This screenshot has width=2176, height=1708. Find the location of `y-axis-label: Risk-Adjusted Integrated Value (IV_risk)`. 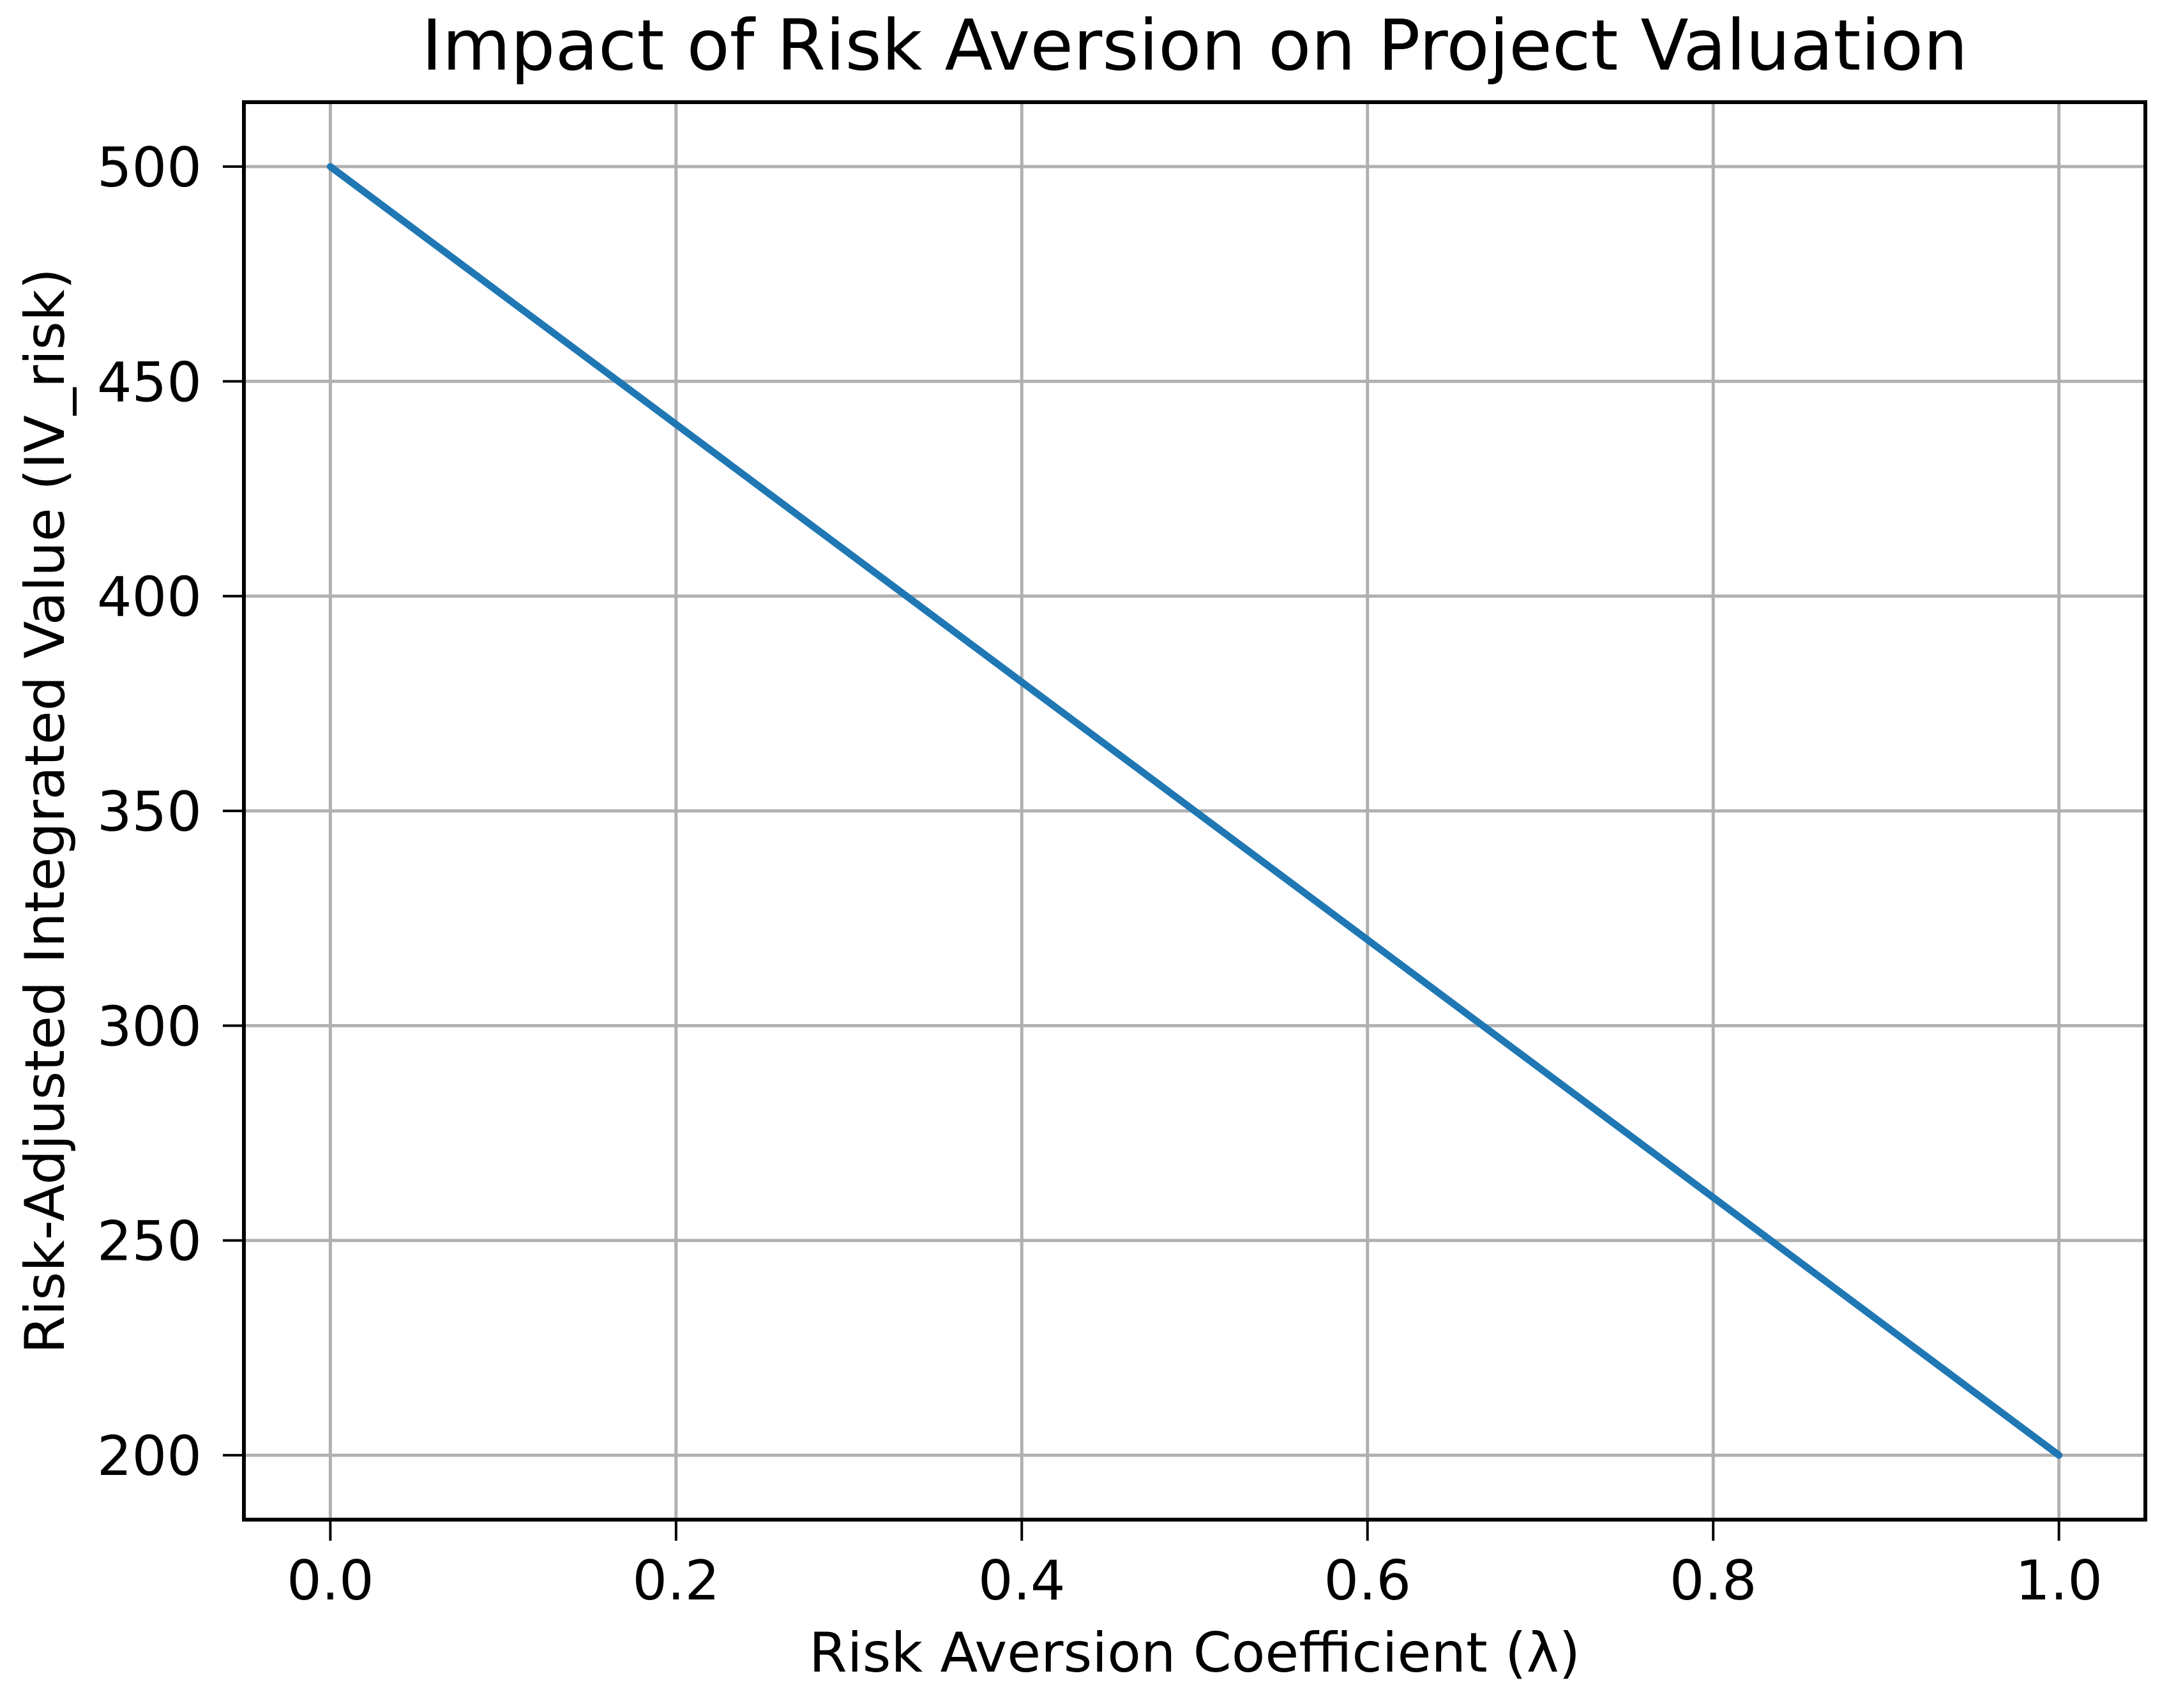

y-axis-label: Risk-Adjusted Integrated Value (IV_risk) is located at coordinates (45, 811).